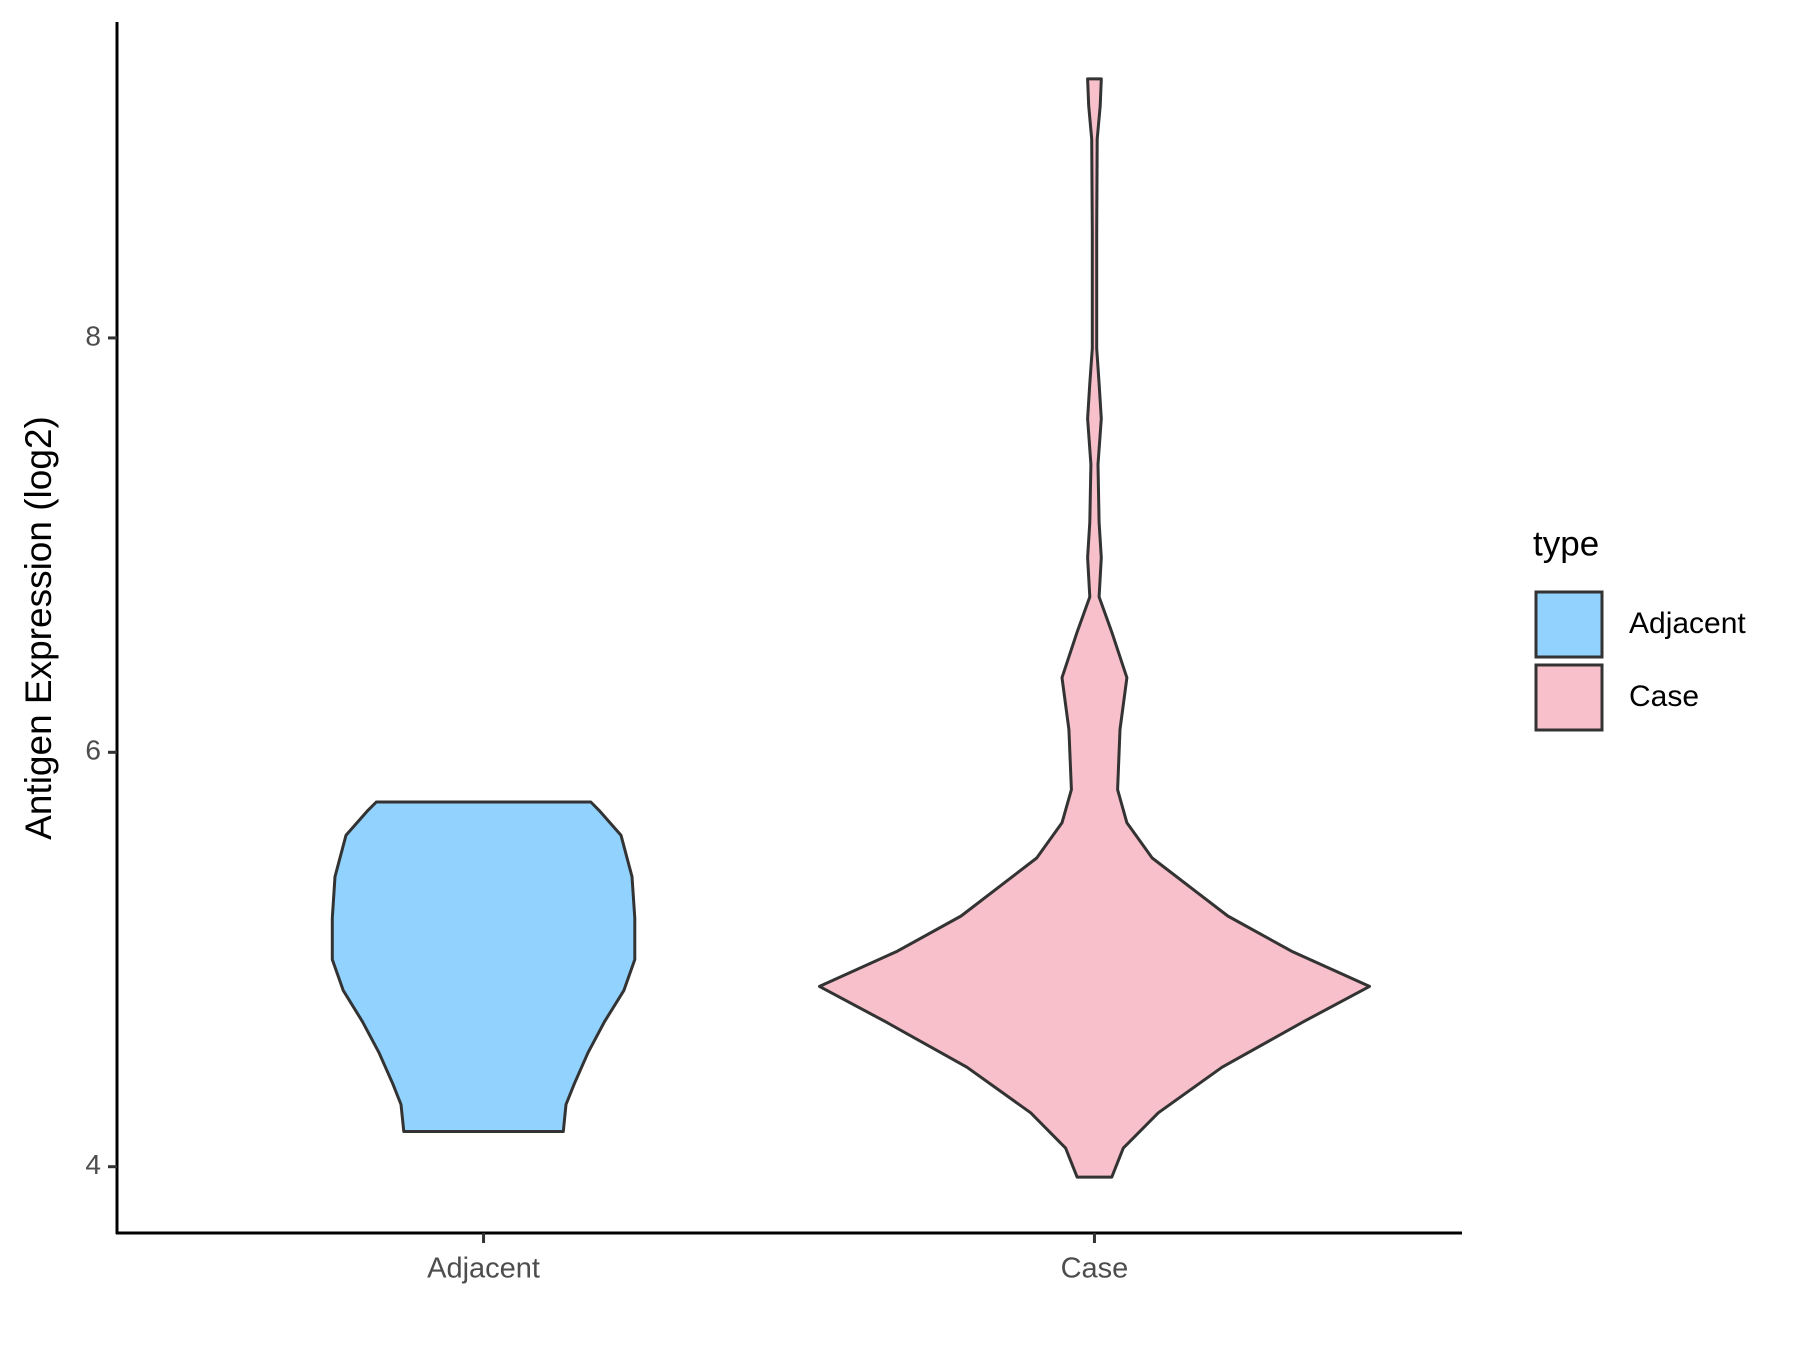 This screenshot has width=1800, height=1350. Describe the element at coordinates (1687, 623) in the screenshot. I see `legend-label: Adjacent` at that location.